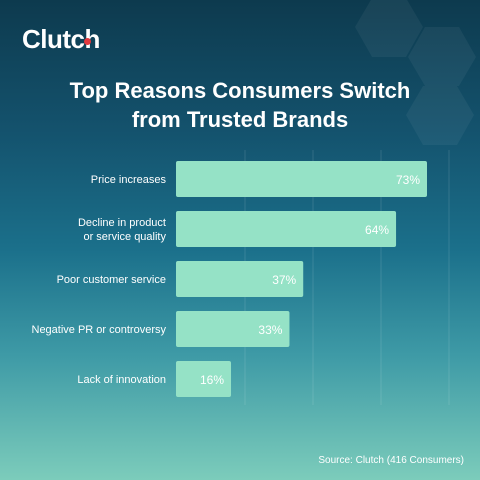  Describe the element at coordinates (270, 330) in the screenshot. I see `value-label: 33%` at that location.